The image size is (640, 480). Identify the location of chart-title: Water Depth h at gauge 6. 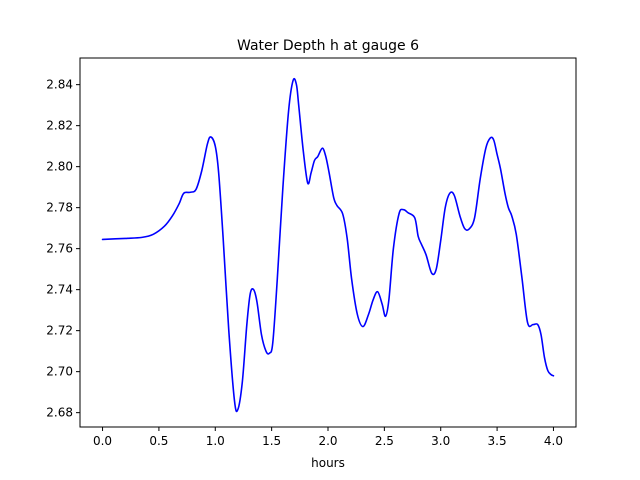
(328, 46).